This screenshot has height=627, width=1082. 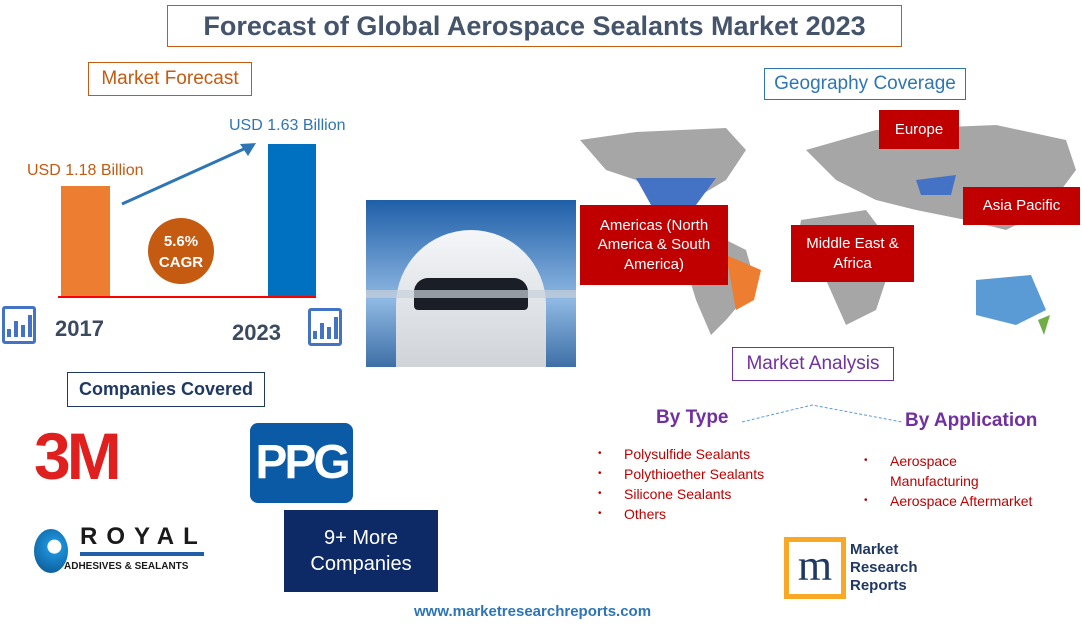 I want to click on more-companies-button: 9+ More Companies, so click(x=361, y=551).